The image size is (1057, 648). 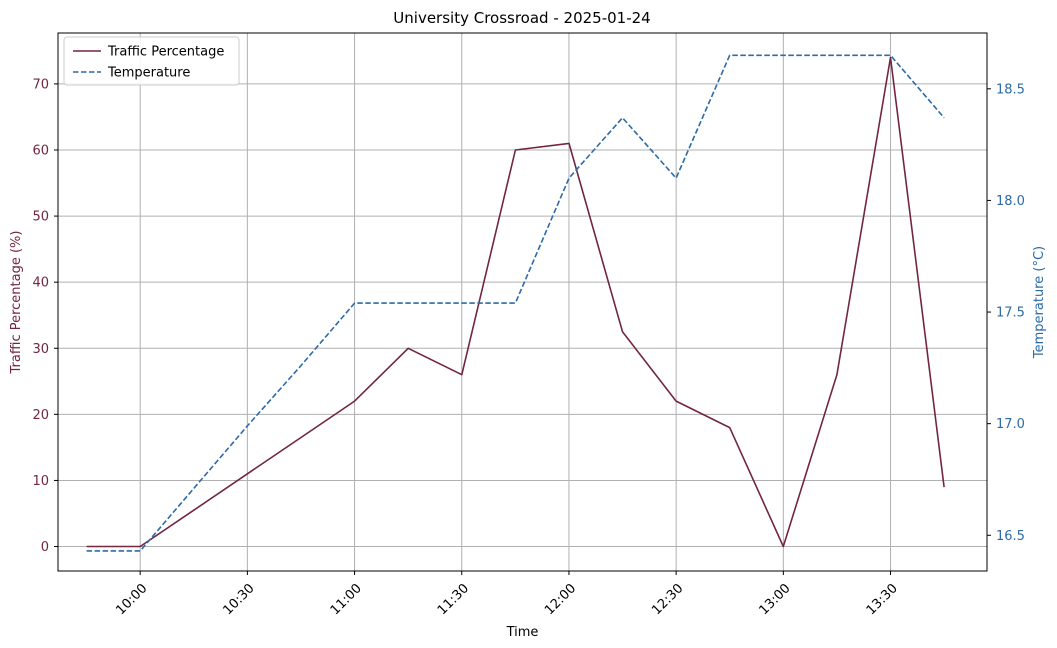 What do you see at coordinates (40, 150) in the screenshot?
I see `y-left-tick-label: 60` at bounding box center [40, 150].